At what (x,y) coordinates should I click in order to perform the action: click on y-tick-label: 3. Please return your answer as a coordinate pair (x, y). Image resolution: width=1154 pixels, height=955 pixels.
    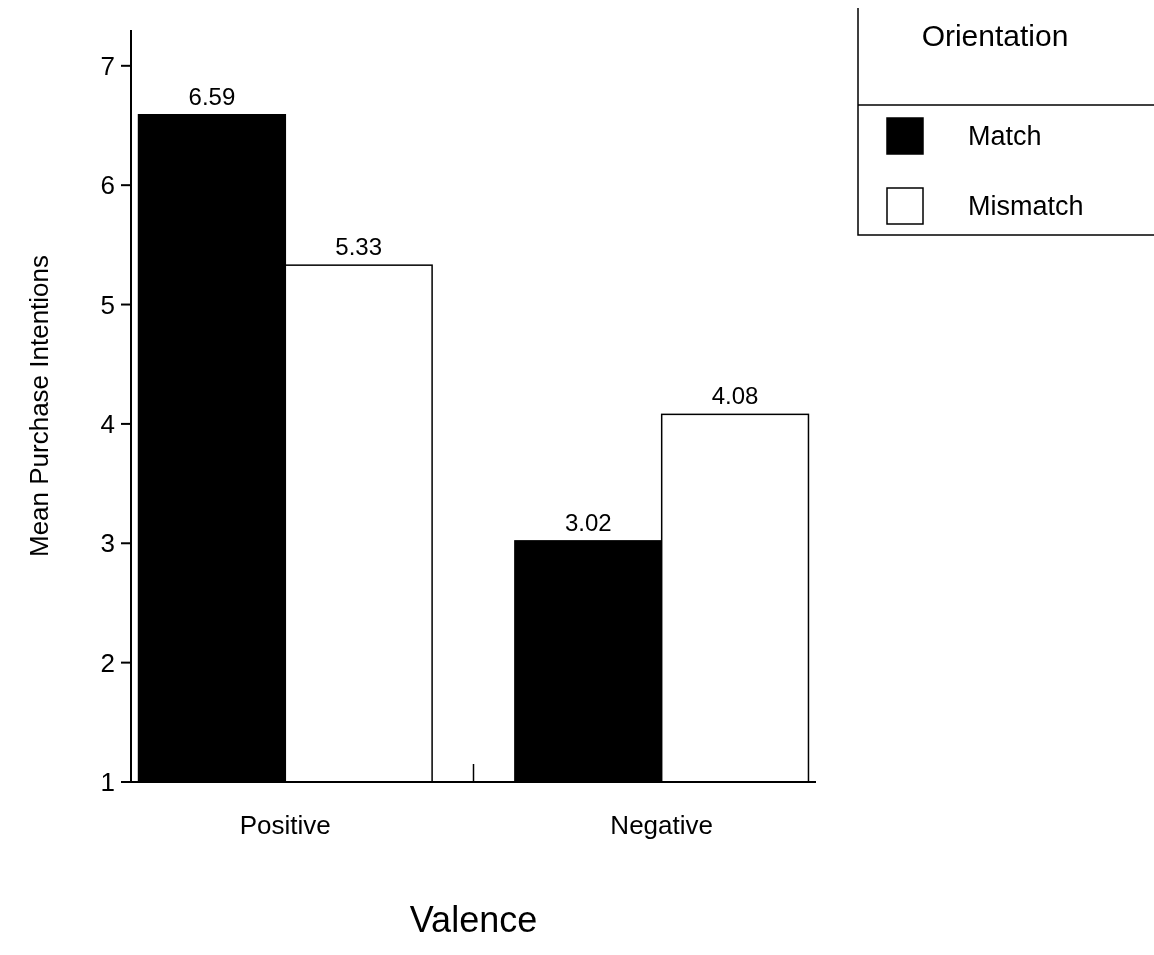
    Looking at the image, I should click on (107, 543).